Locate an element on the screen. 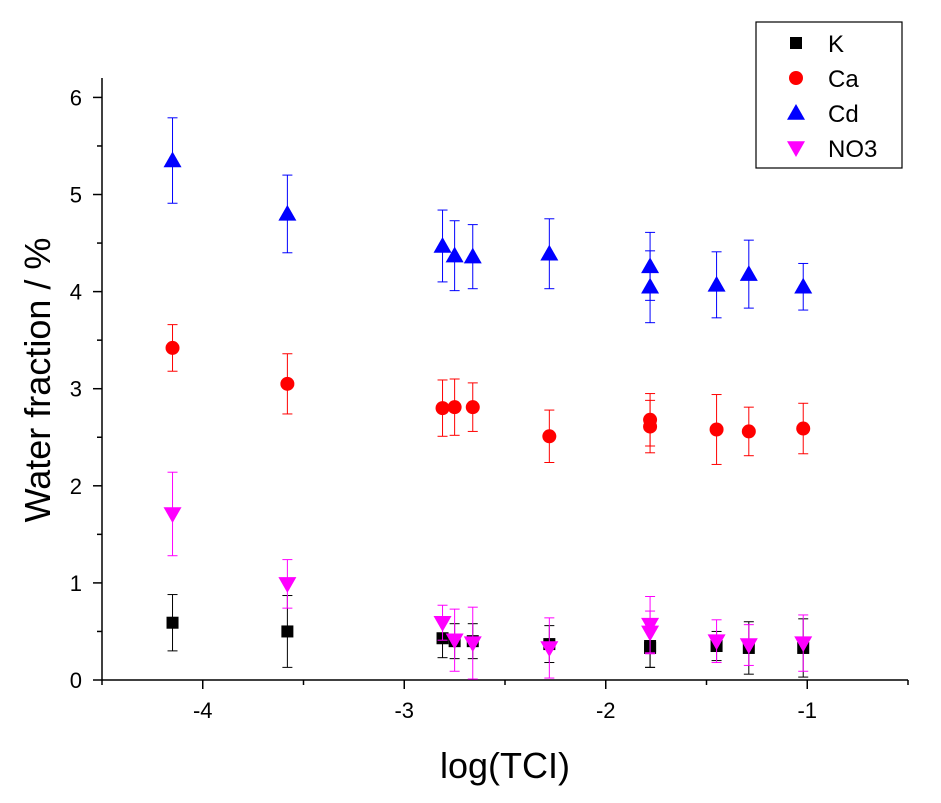  legend-marker-no3 is located at coordinates (796, 149).